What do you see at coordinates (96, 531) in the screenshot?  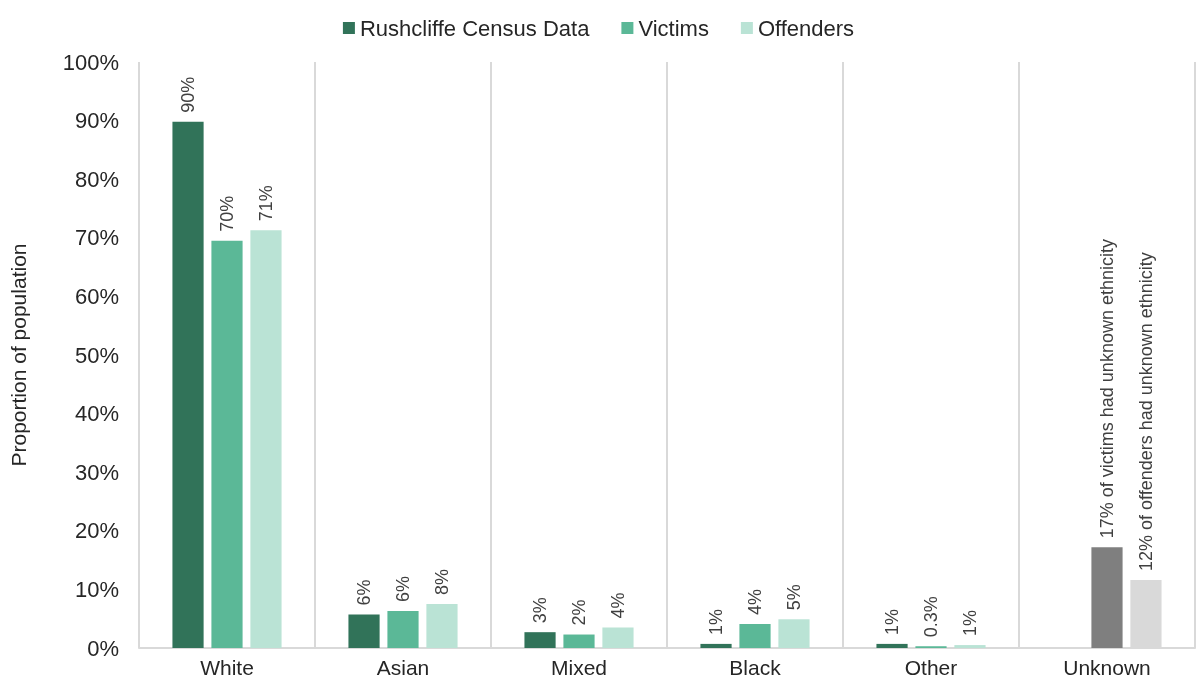 I see `y-tick-label: 20%` at bounding box center [96, 531].